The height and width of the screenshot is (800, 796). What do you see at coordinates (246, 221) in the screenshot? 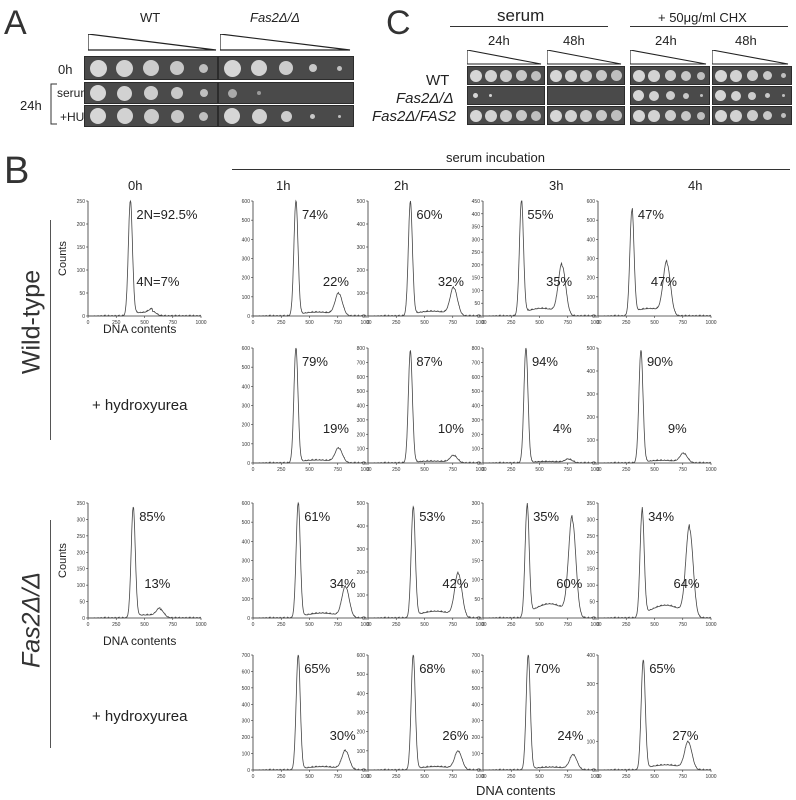
I see `y-tick-label: 500` at bounding box center [246, 221].